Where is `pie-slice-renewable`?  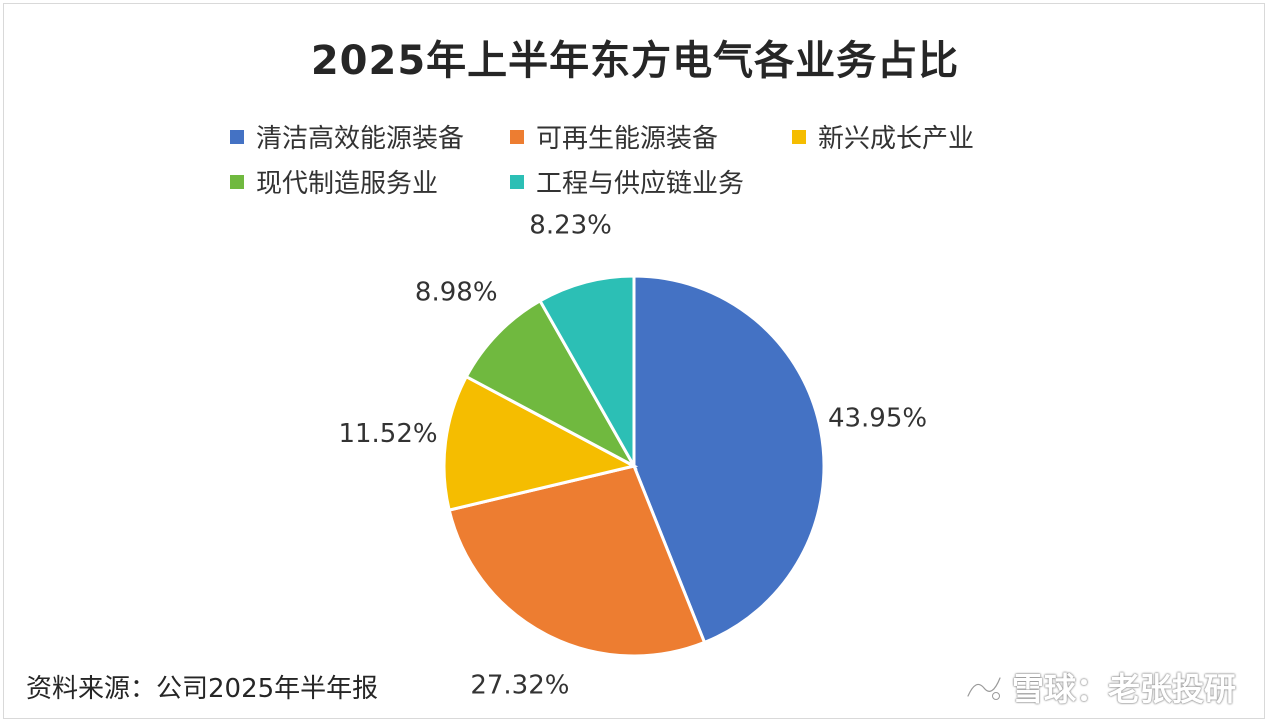 pie-slice-renewable is located at coordinates (577, 561).